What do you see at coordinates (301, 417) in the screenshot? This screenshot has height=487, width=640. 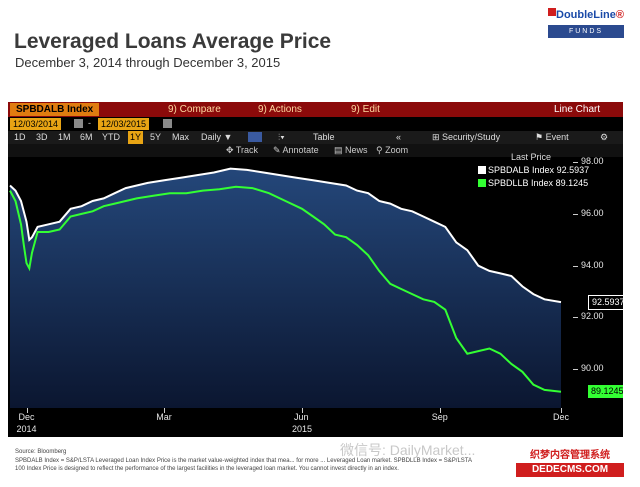 I see `x-tick-label: Jun` at bounding box center [301, 417].